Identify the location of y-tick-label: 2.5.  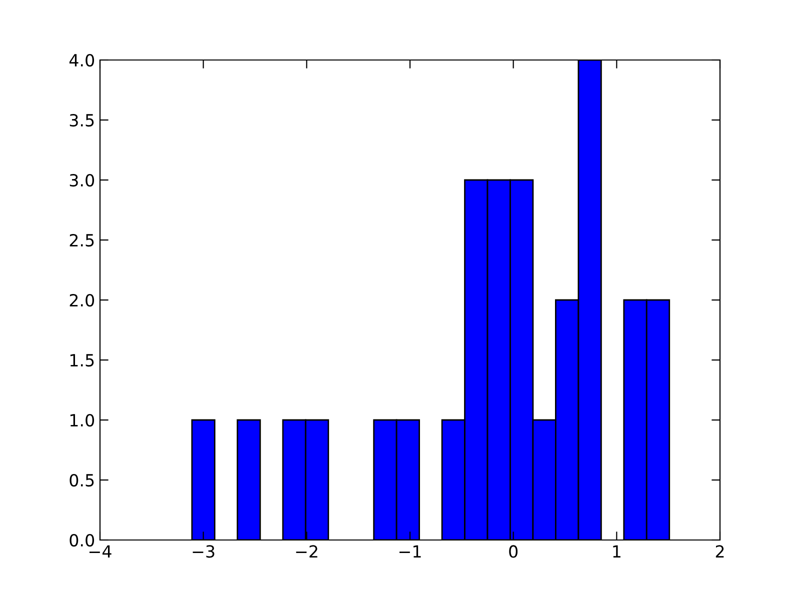
(82, 240).